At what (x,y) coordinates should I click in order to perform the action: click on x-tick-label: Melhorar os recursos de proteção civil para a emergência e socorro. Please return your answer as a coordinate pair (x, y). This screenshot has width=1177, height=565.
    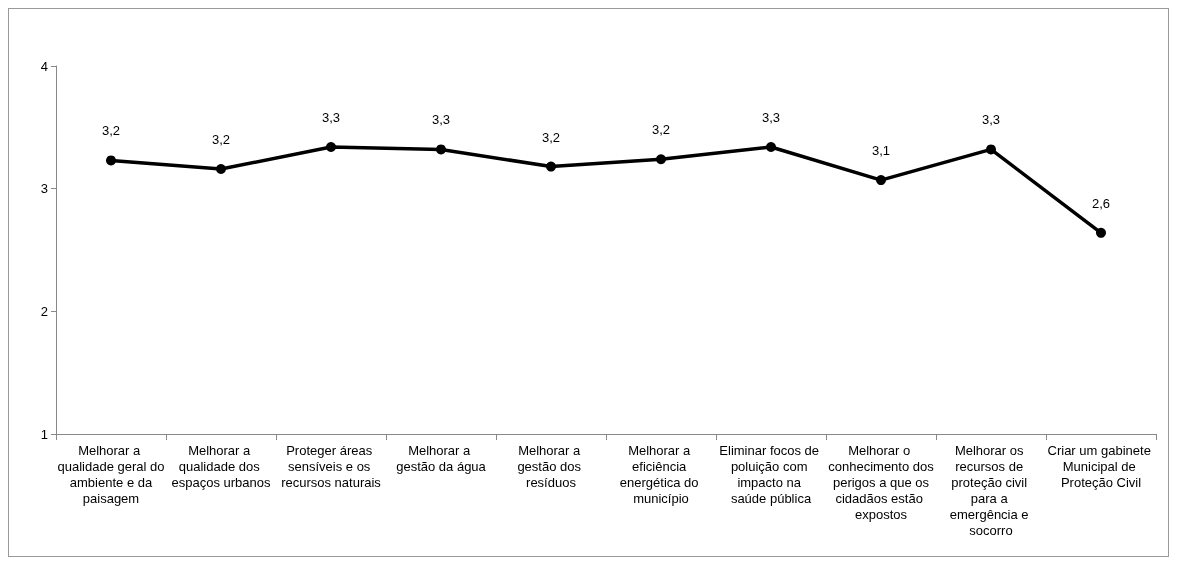
    Looking at the image, I should click on (991, 490).